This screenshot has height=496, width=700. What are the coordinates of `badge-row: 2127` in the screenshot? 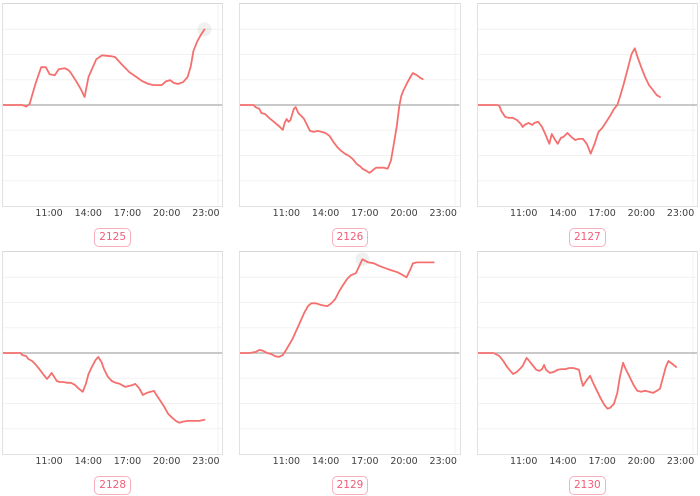 It's located at (587, 236).